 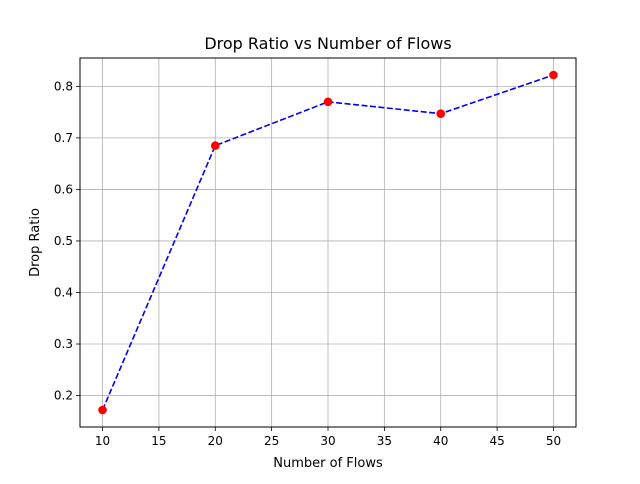 I want to click on x-tick-label: 35, so click(x=384, y=441).